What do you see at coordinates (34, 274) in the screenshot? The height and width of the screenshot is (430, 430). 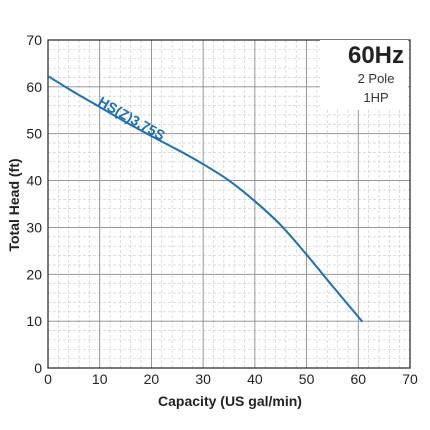 I see `y-tick-label: 20` at bounding box center [34, 274].